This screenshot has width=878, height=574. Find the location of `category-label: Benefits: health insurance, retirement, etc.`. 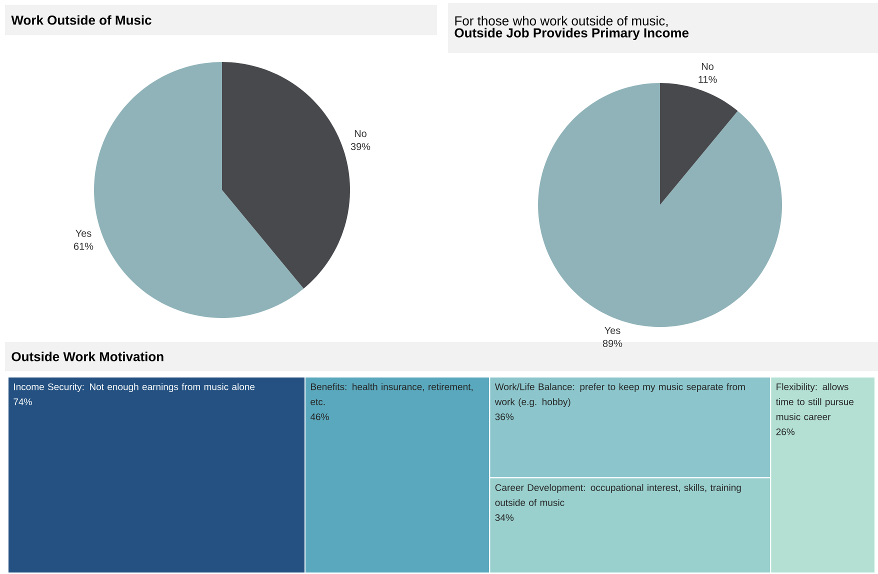

category-label: Benefits: health insurance, retirement, etc. is located at coordinates (391, 394).